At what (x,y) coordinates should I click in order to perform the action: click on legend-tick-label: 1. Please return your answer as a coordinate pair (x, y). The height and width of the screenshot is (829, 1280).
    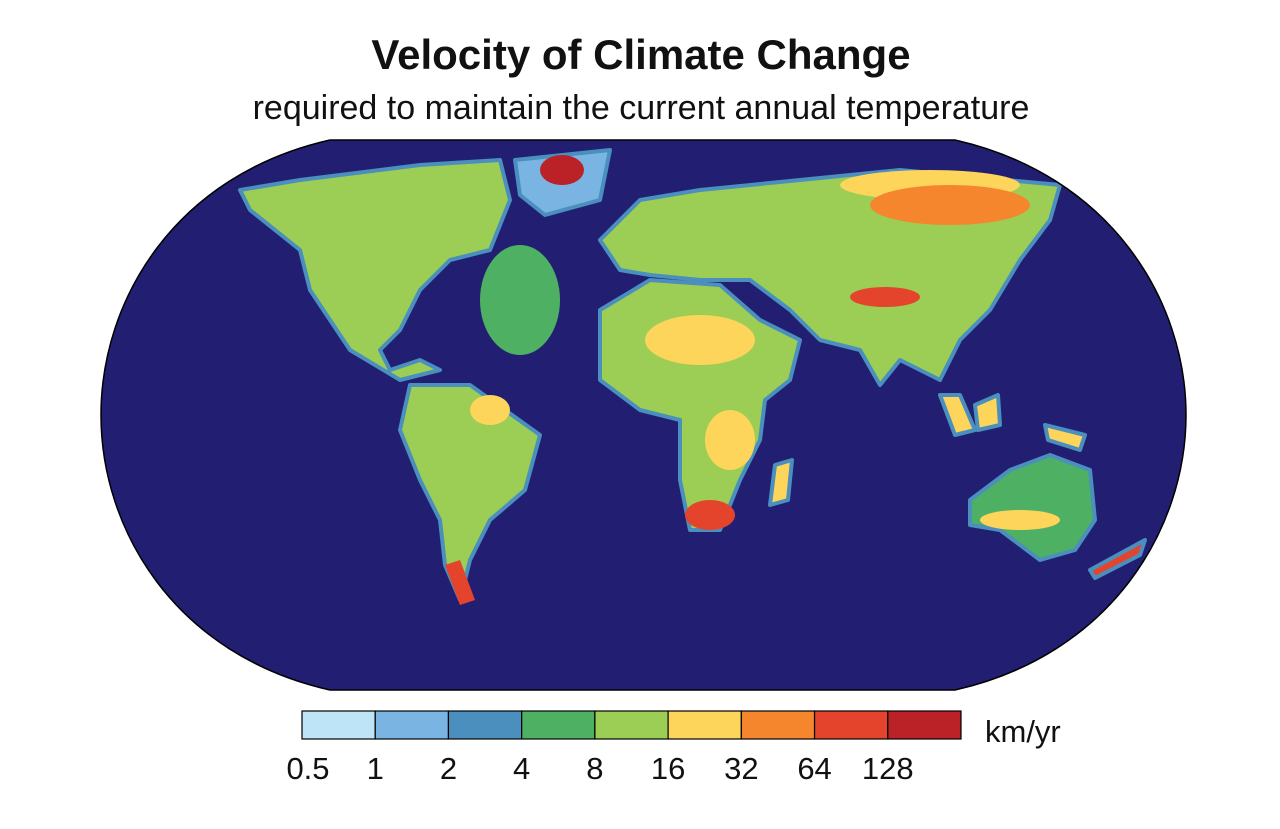
    Looking at the image, I should click on (375, 768).